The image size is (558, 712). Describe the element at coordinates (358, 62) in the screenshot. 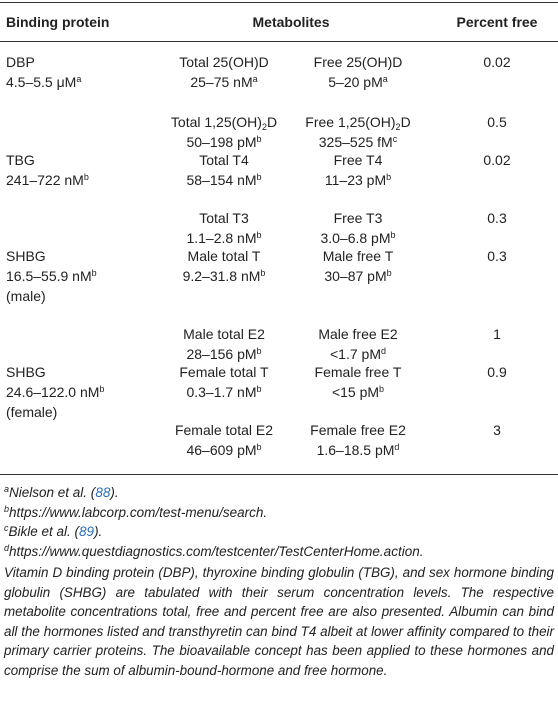

I see `text-run: Free 25(OH)D` at that location.